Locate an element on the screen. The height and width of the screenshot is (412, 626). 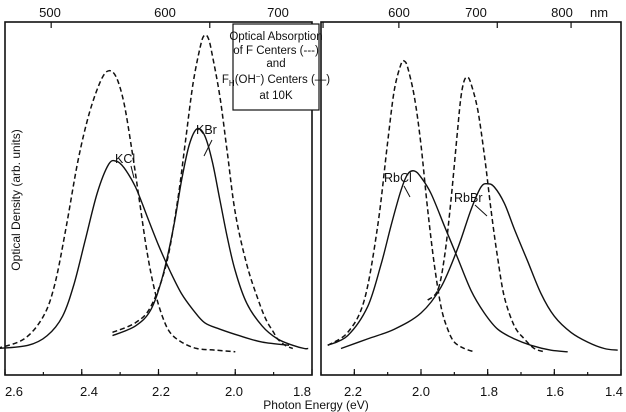
series-rbbr-f-center-line is located at coordinates (486, 214).